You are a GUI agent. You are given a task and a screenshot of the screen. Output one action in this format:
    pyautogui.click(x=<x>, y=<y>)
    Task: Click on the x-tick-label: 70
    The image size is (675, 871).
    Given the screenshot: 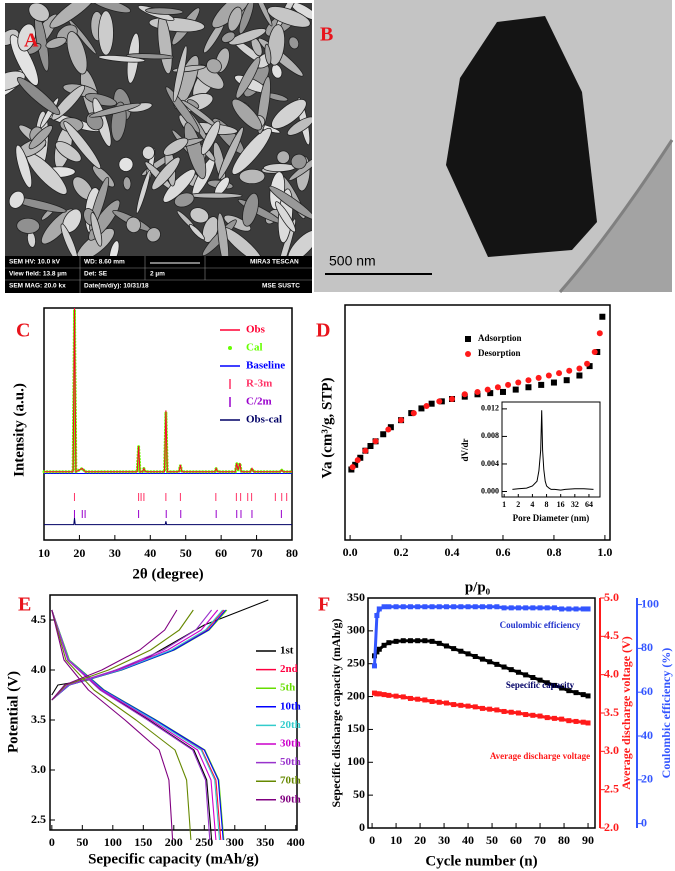 What is the action you would take?
    pyautogui.click(x=540, y=840)
    